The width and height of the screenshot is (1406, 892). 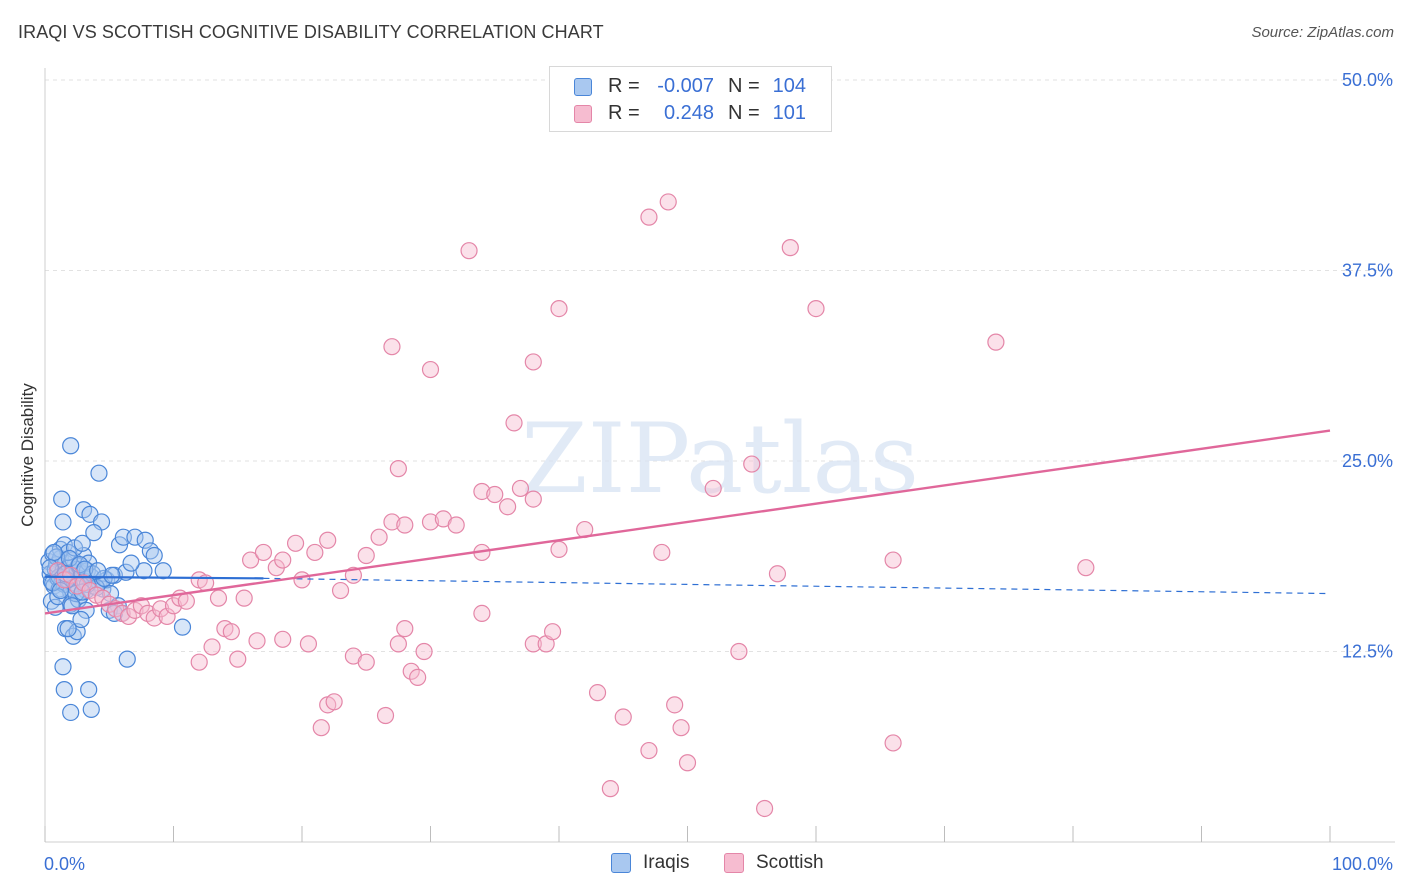 I want to click on iraqis-trend-extension, so click(x=797, y=586).